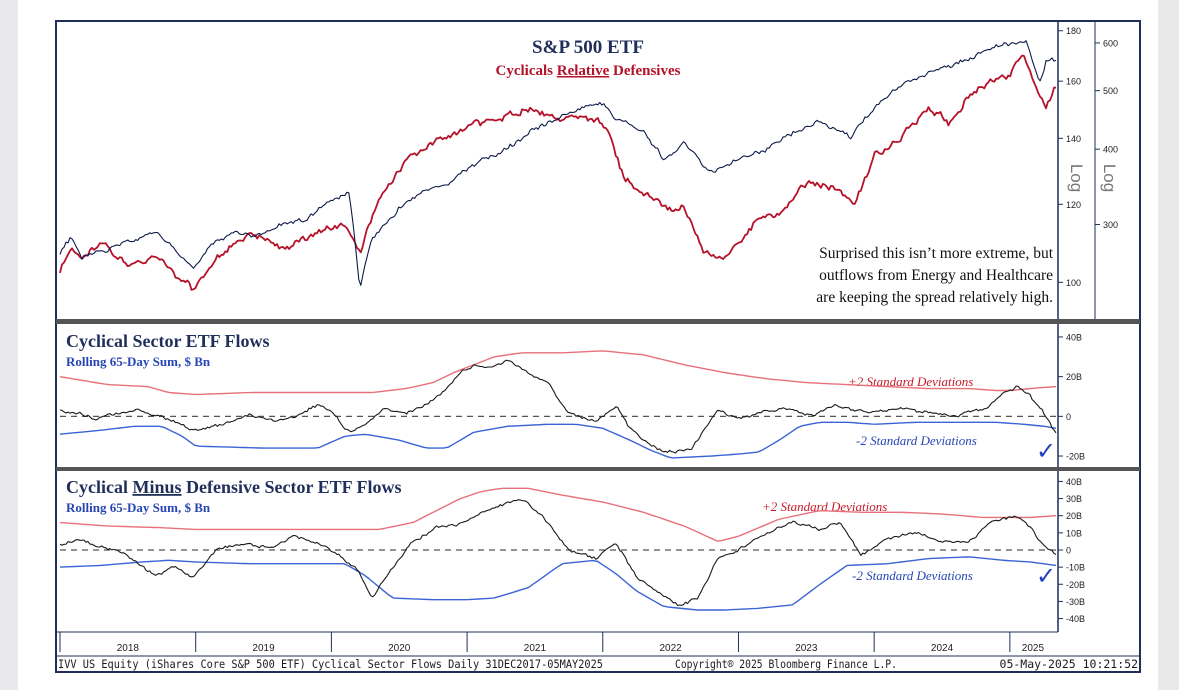  I want to click on subtitle-part-2: Relative, so click(583, 71).